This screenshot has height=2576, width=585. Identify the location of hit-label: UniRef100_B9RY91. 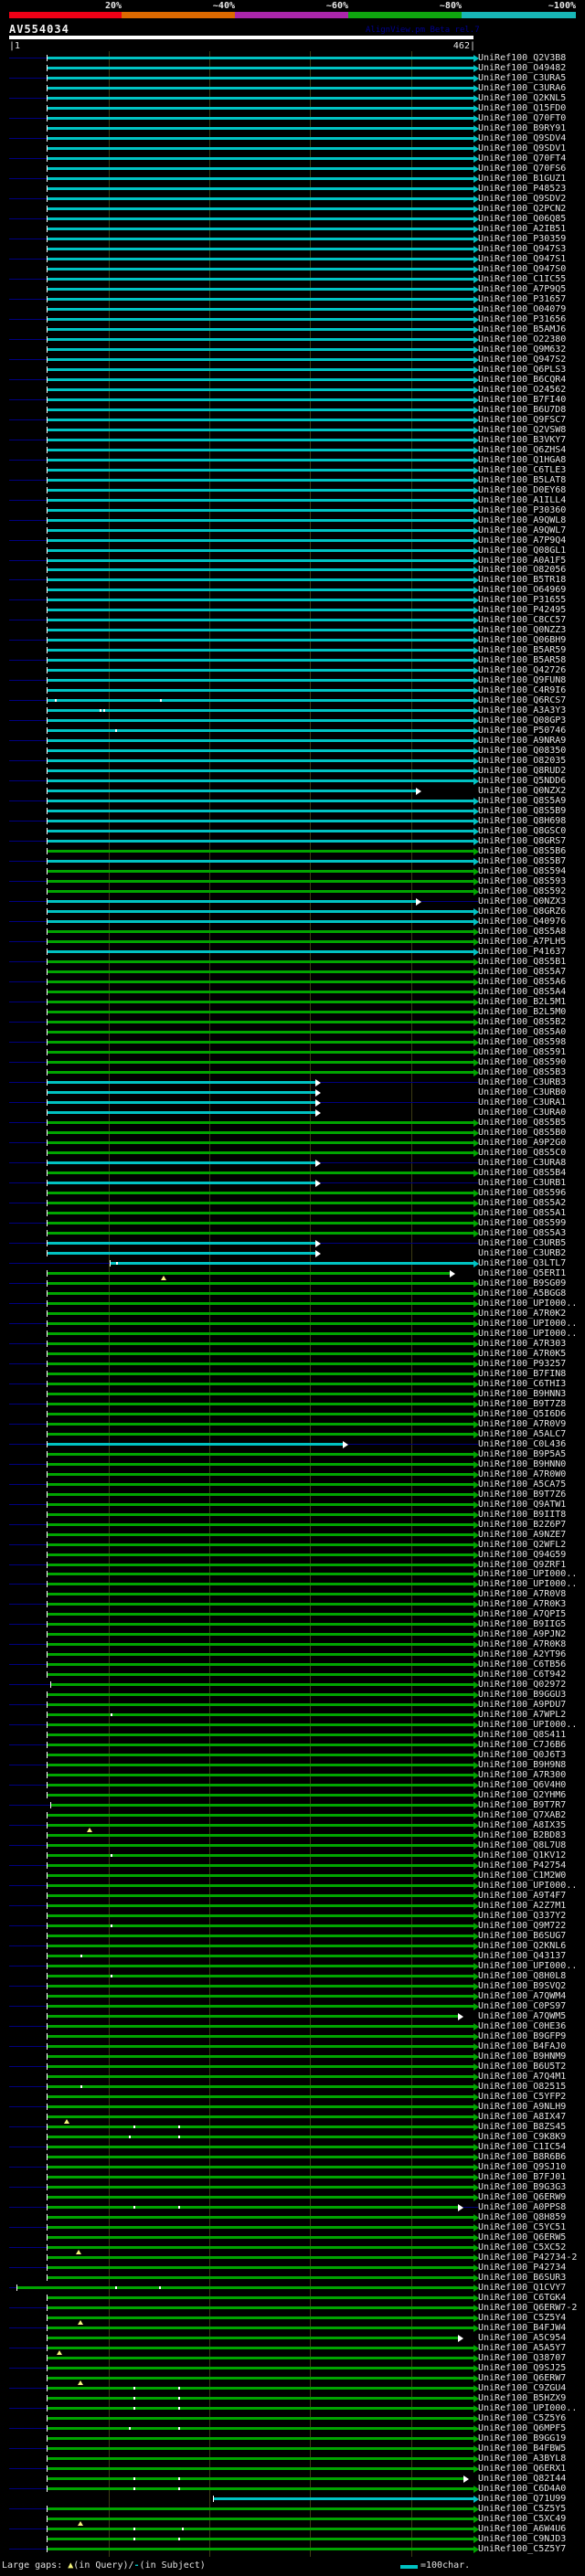
(522, 128).